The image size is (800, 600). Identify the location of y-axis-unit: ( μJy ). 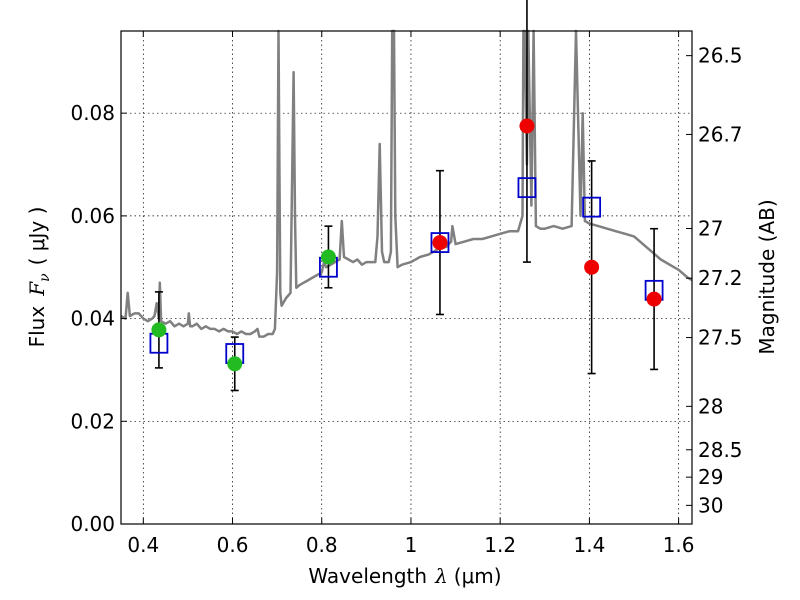
(37, 236).